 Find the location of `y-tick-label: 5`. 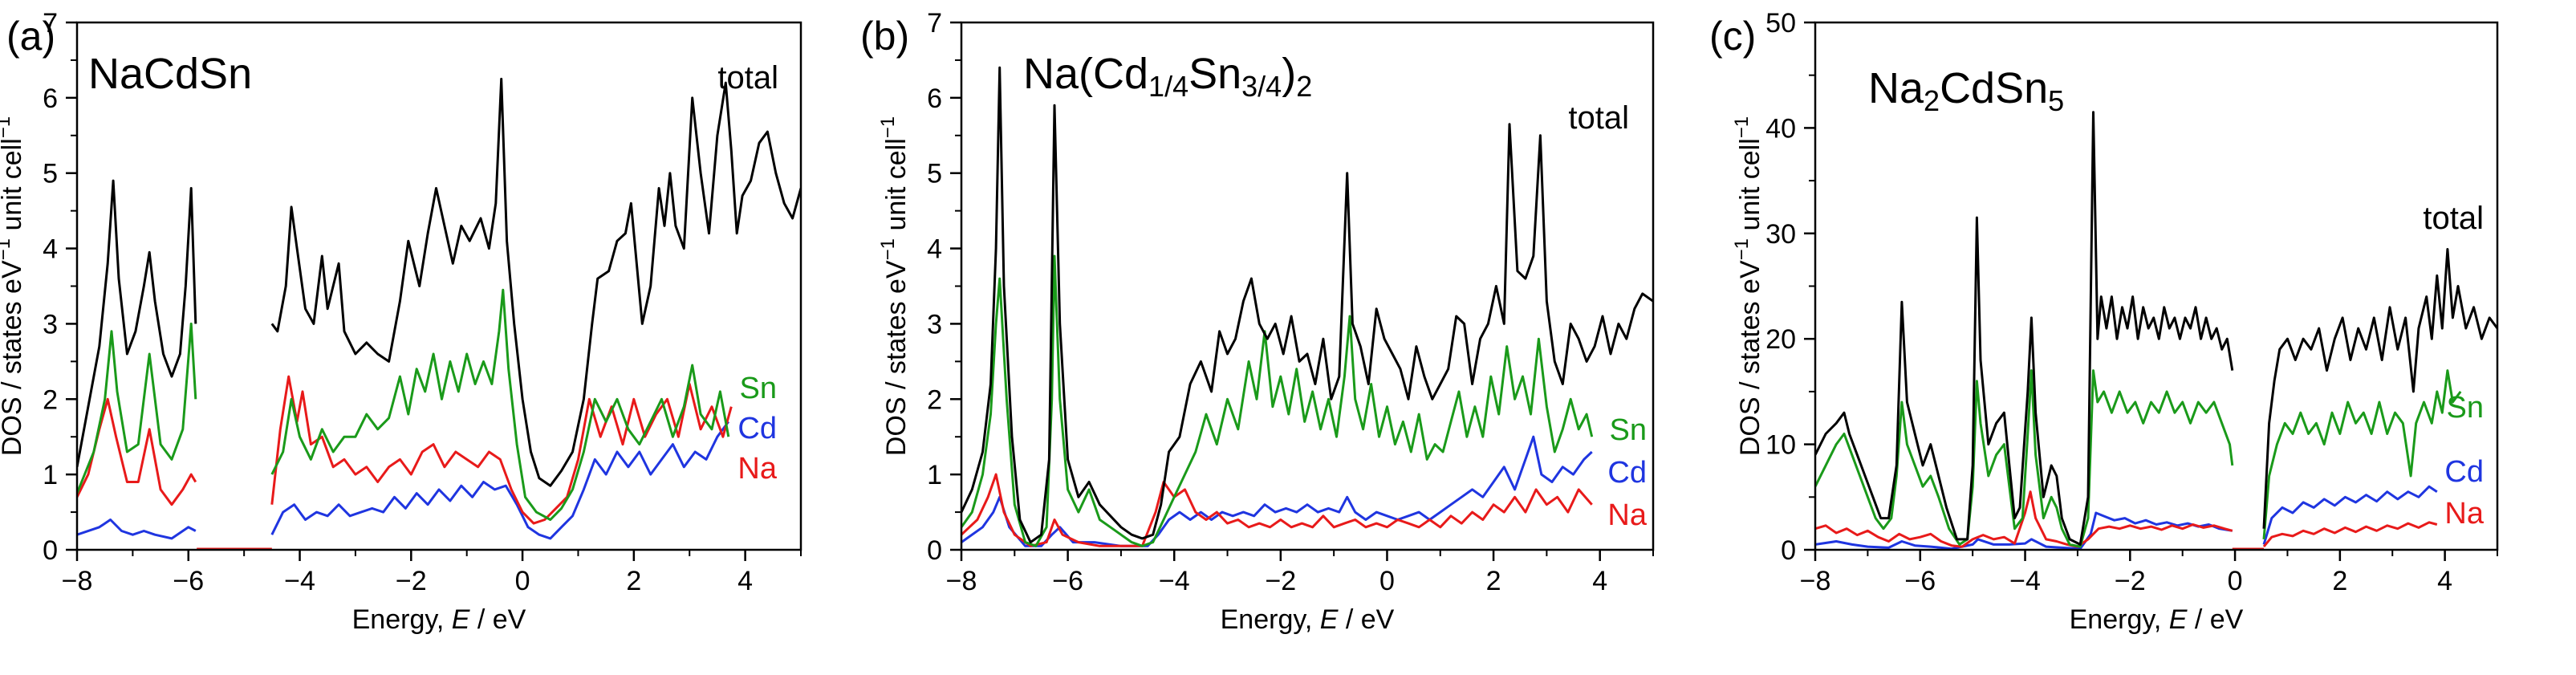

y-tick-label: 5 is located at coordinates (935, 174).